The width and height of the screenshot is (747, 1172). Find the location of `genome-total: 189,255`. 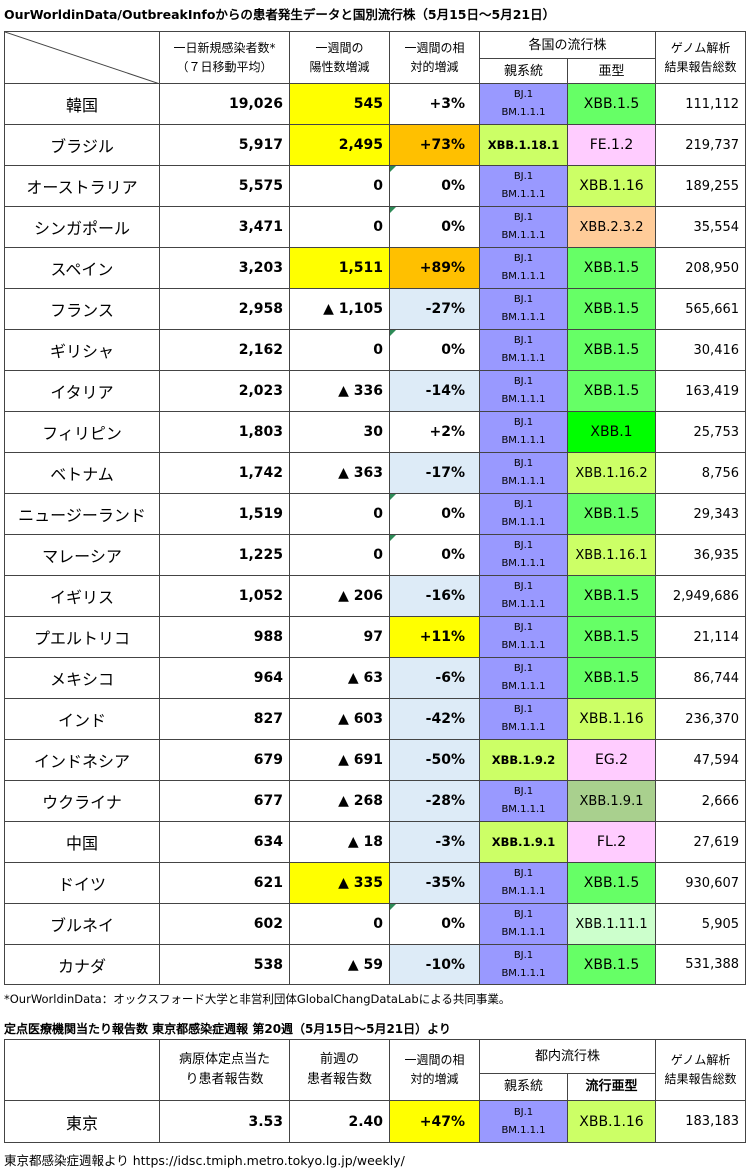

genome-total: 189,255 is located at coordinates (701, 186).